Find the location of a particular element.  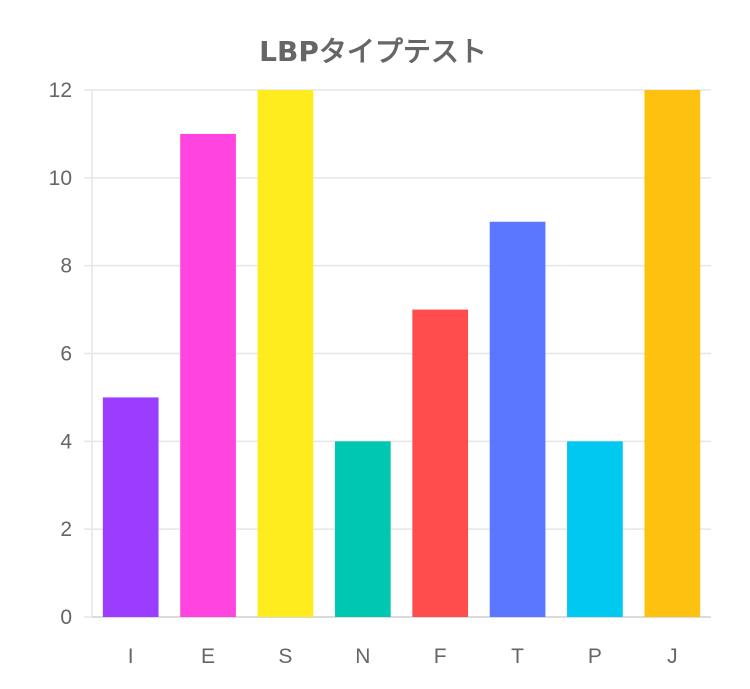

y-tick-label: 10 is located at coordinates (60, 178).